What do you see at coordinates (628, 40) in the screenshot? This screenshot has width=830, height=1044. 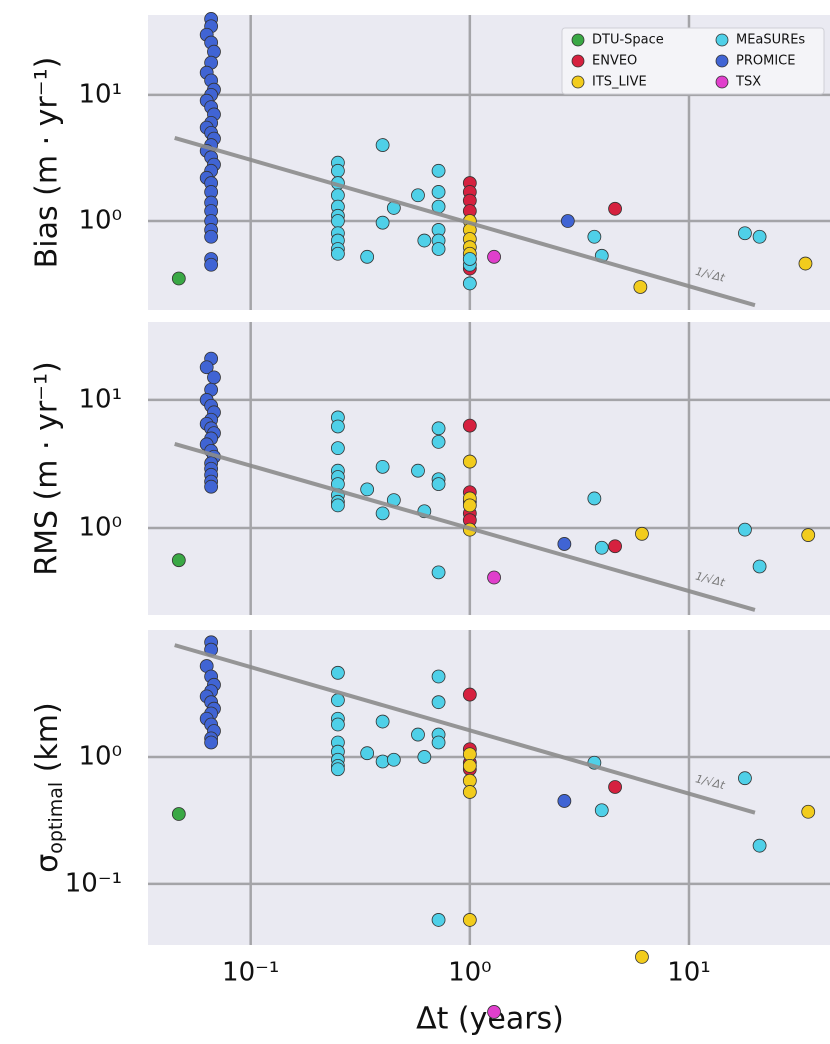 I see `legend-label: DTU-Space` at bounding box center [628, 40].